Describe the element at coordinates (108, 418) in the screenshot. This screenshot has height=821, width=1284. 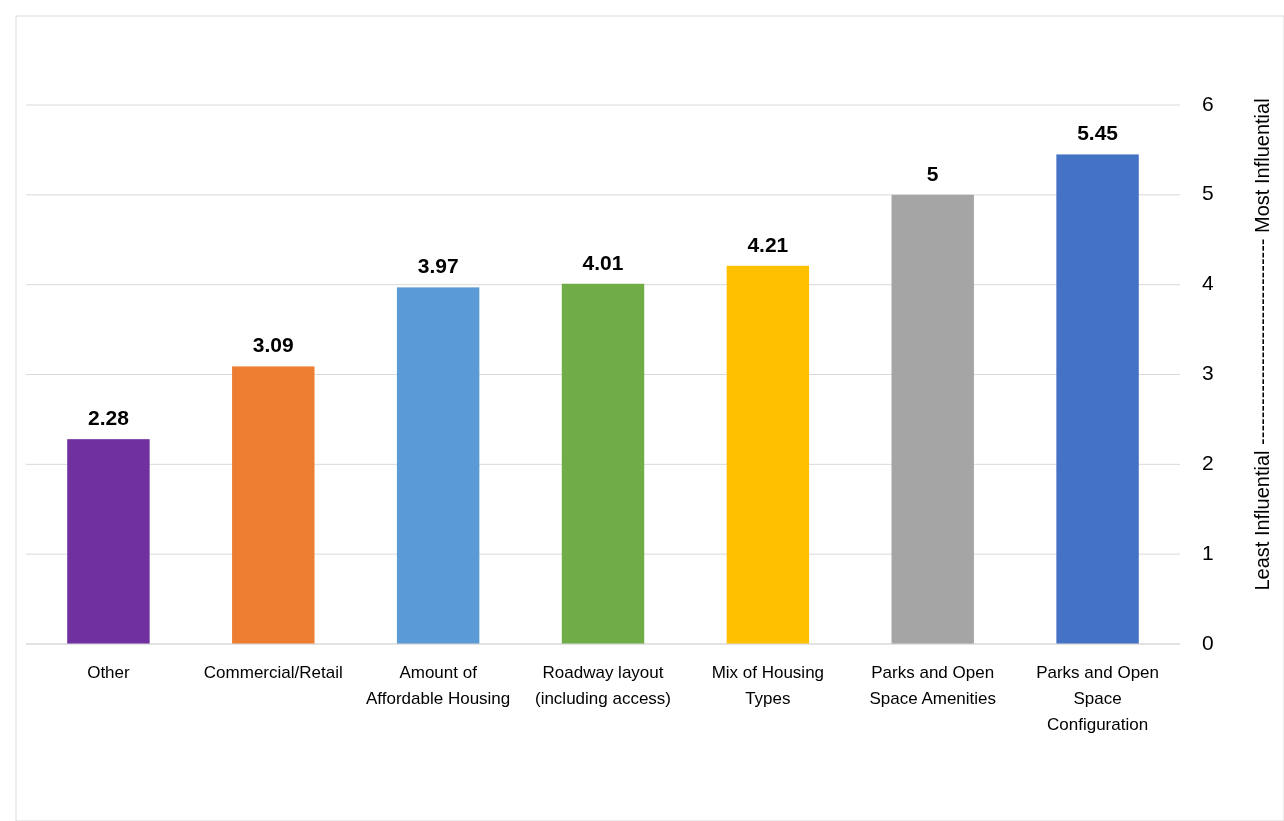
I see `data-label: 2.28` at that location.